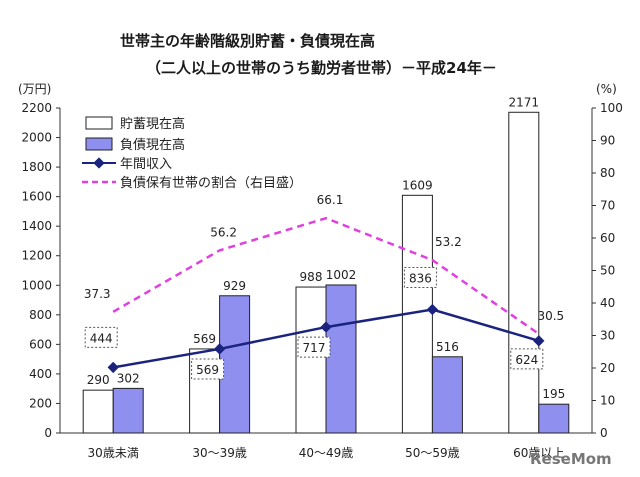  What do you see at coordinates (607, 336) in the screenshot?
I see `y-right-tick-label: 30` at bounding box center [607, 336].